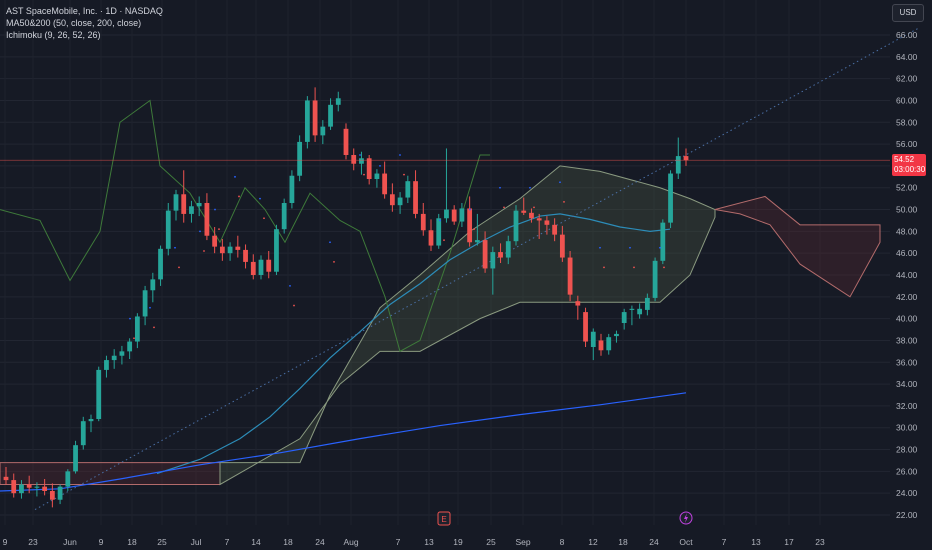  I want to click on x-tick-label: Jul, so click(196, 542).